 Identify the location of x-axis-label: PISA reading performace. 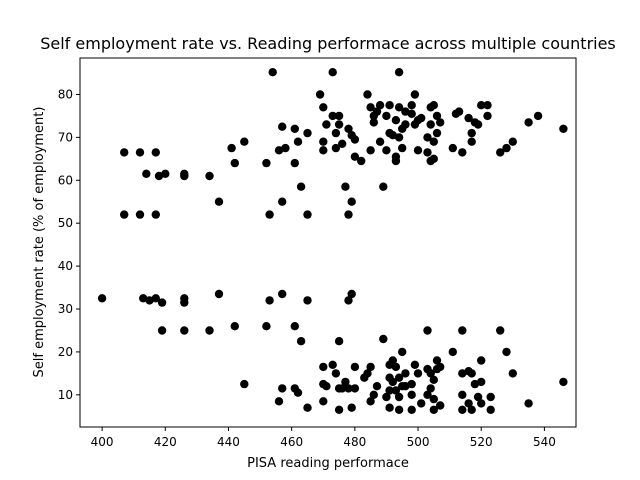
(328, 463).